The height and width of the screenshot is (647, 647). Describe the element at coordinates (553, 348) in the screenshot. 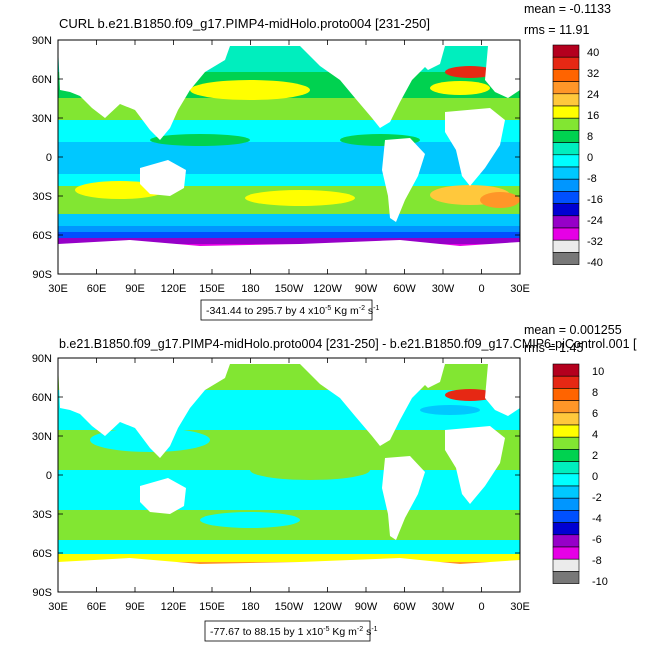

I see `rms-value: rms = 1.45` at that location.